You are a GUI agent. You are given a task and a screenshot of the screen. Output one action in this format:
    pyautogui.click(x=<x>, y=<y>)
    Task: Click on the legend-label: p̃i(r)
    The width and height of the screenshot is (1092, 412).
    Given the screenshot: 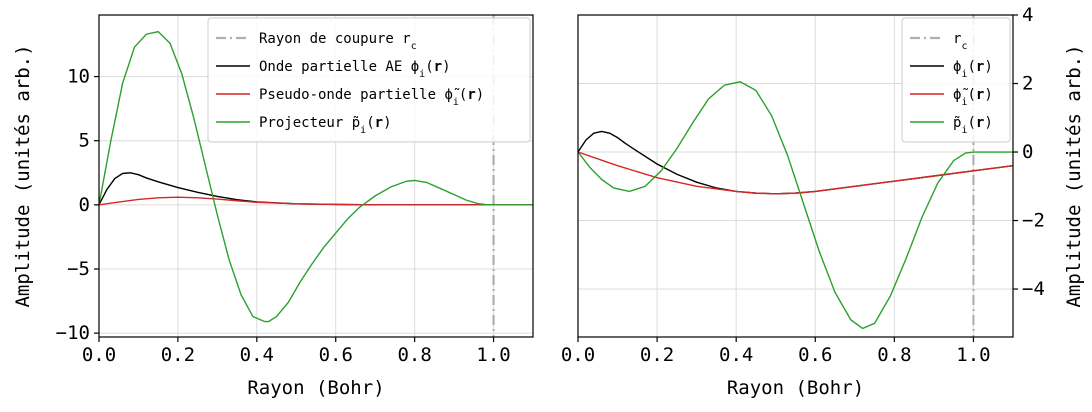 What is the action you would take?
    pyautogui.click(x=973, y=125)
    